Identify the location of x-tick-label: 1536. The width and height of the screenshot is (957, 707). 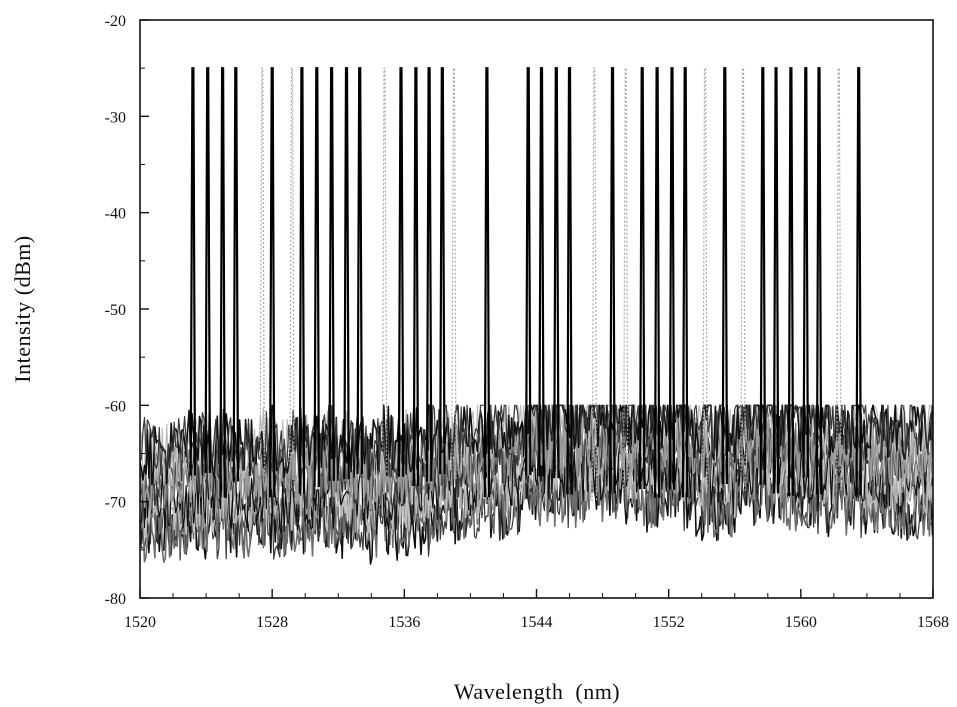
(404, 622).